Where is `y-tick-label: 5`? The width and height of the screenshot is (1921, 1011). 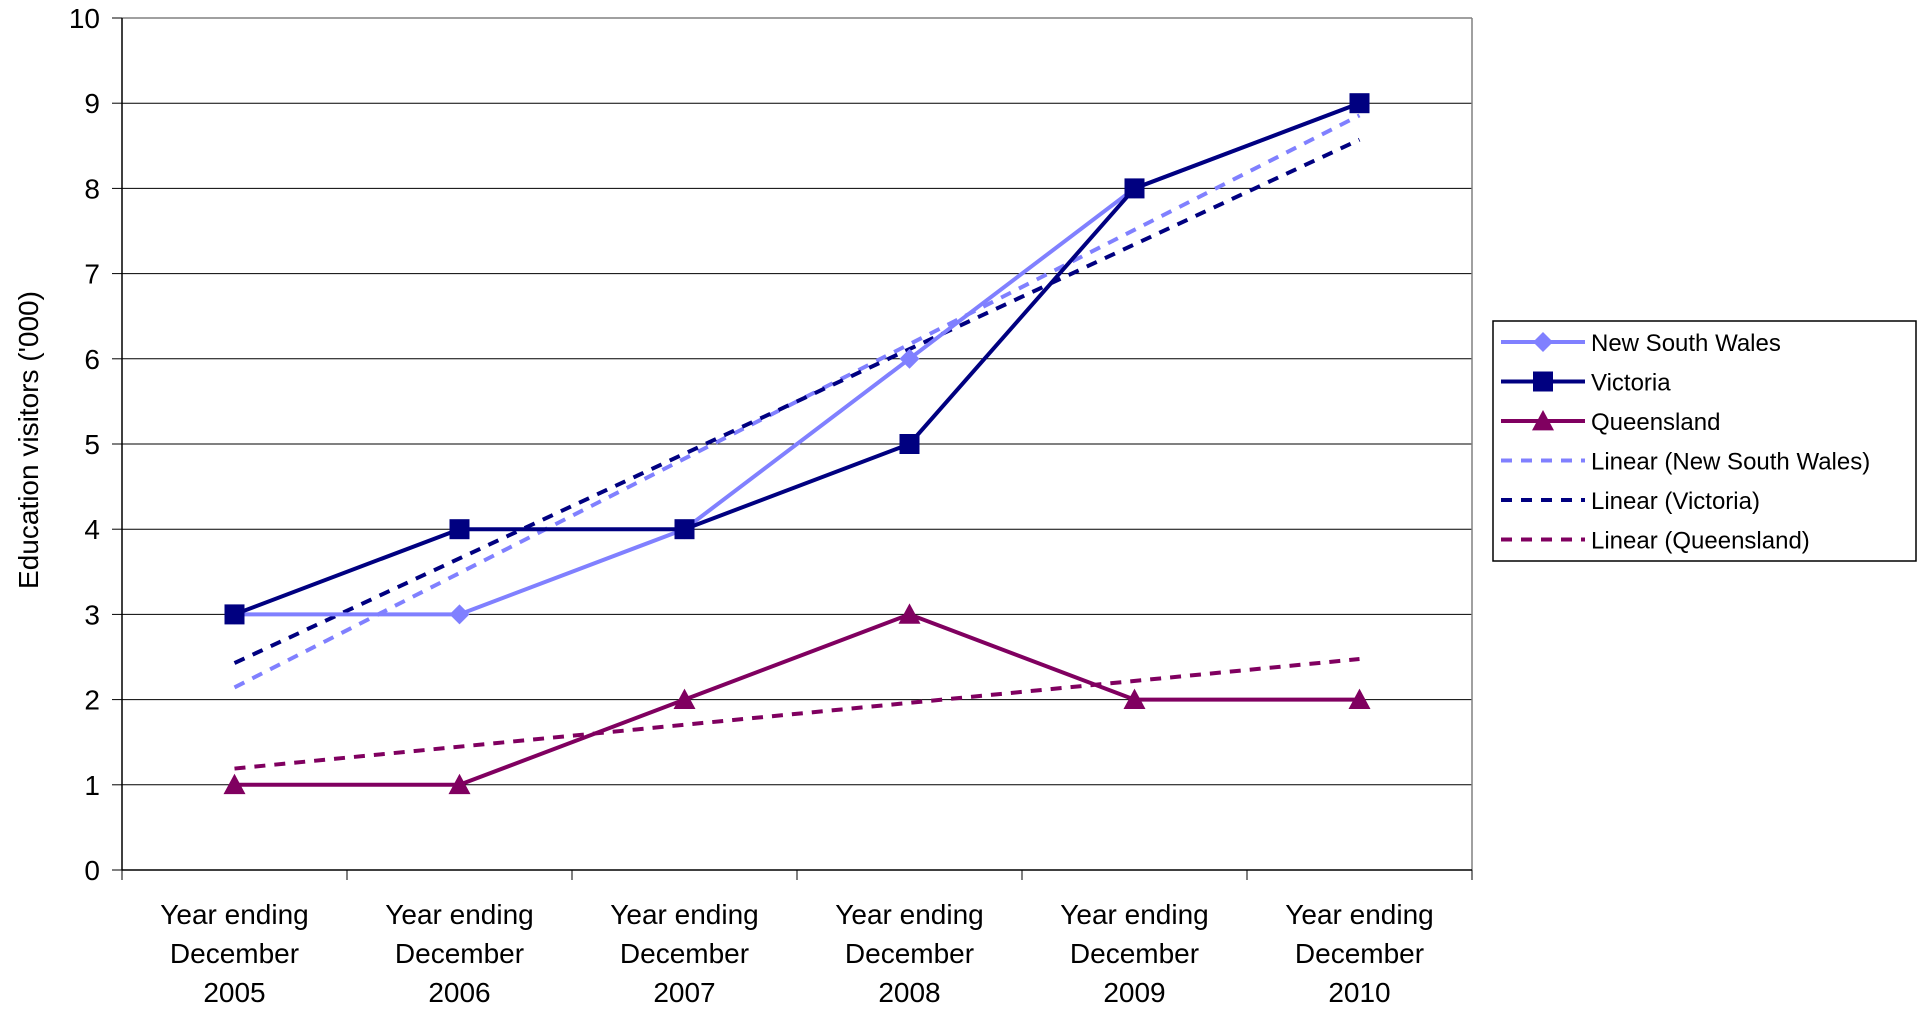
y-tick-label: 5 is located at coordinates (92, 444).